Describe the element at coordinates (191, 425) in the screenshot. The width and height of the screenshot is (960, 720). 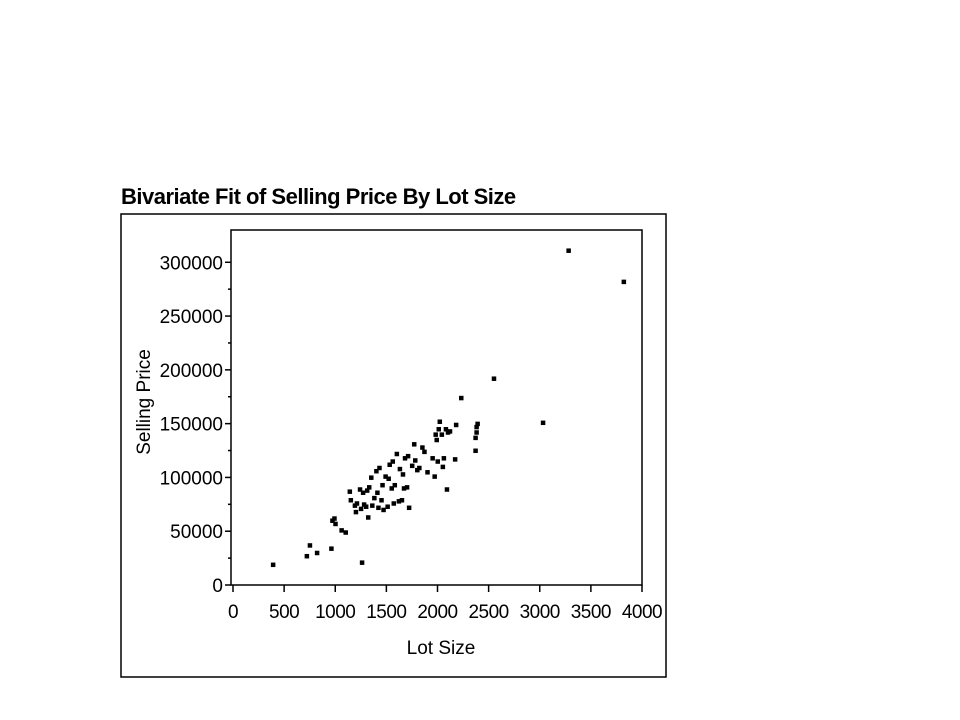
I see `y-tick-label: 150000` at that location.